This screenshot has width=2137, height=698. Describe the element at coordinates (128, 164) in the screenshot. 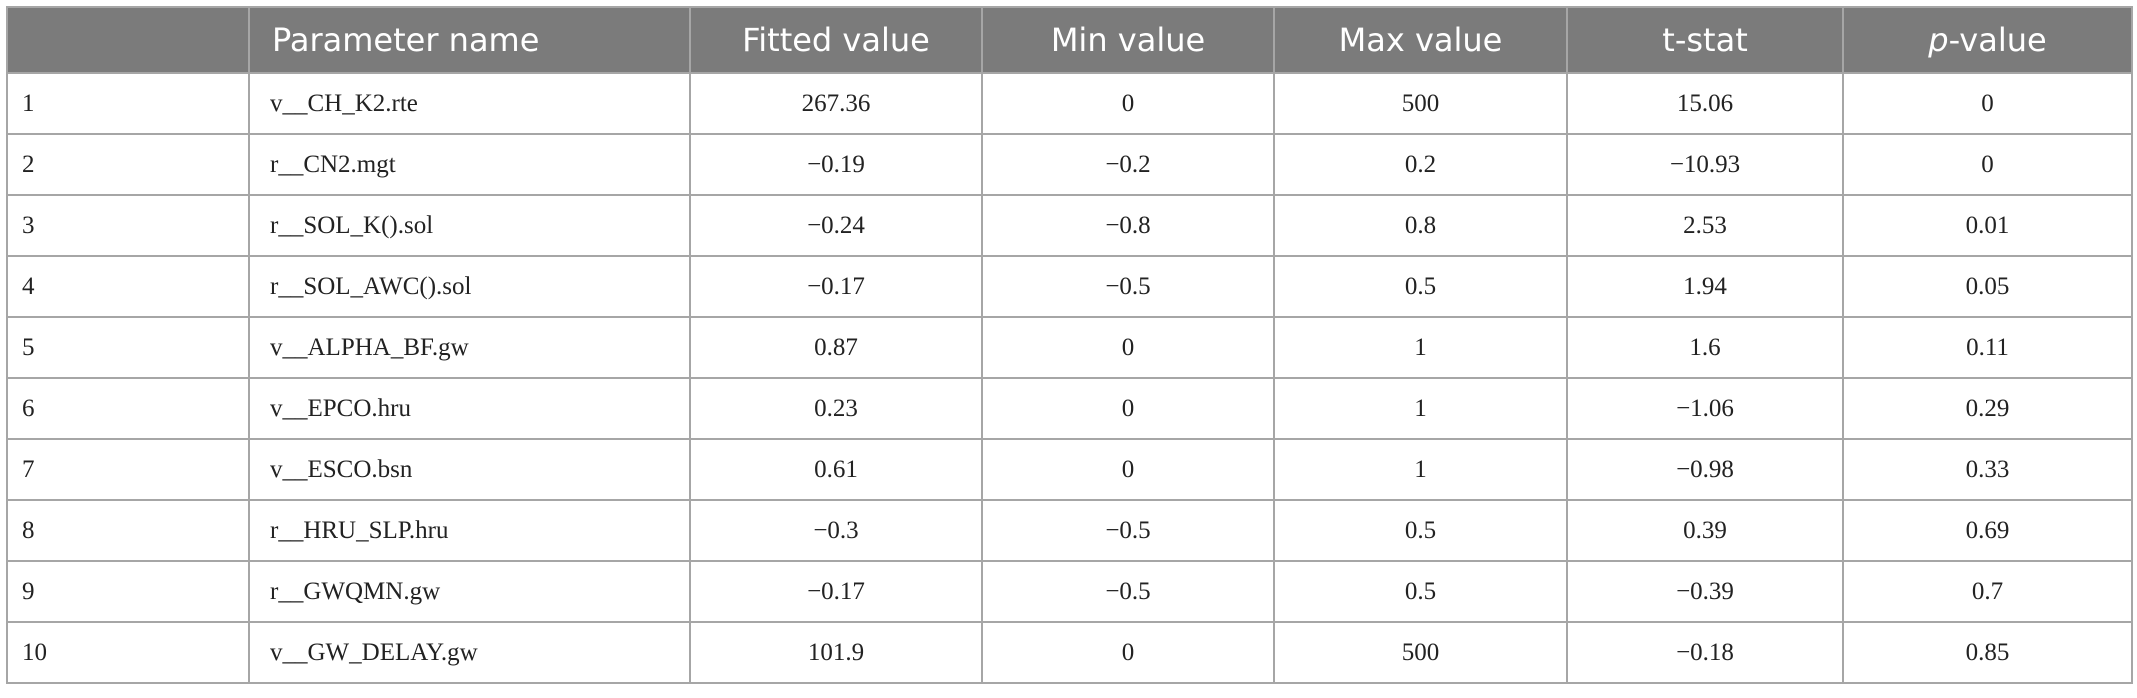

I see `cell-index: 2` at that location.